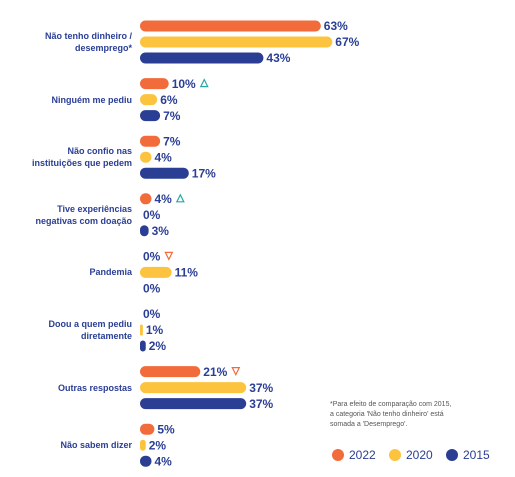 The width and height of the screenshot is (515, 477). What do you see at coordinates (155, 330) in the screenshot?
I see `value-label: 1%` at bounding box center [155, 330].